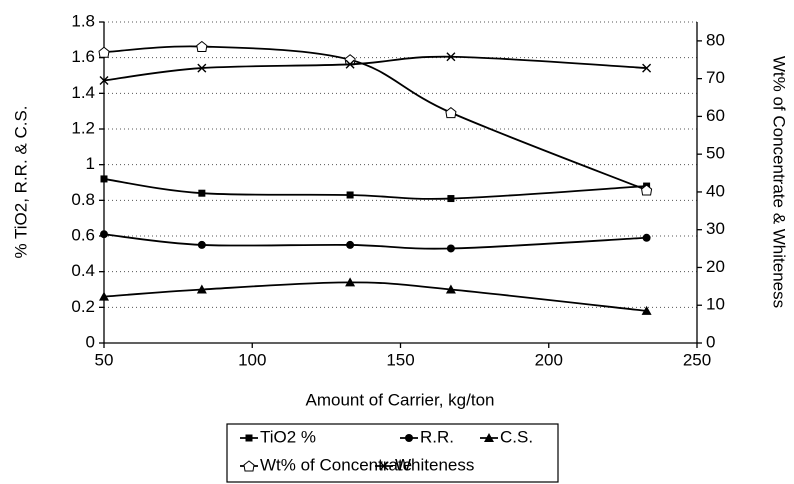 Image resolution: width=794 pixels, height=484 pixels. What do you see at coordinates (252, 359) in the screenshot?
I see `x-tick-label: 100` at bounding box center [252, 359].